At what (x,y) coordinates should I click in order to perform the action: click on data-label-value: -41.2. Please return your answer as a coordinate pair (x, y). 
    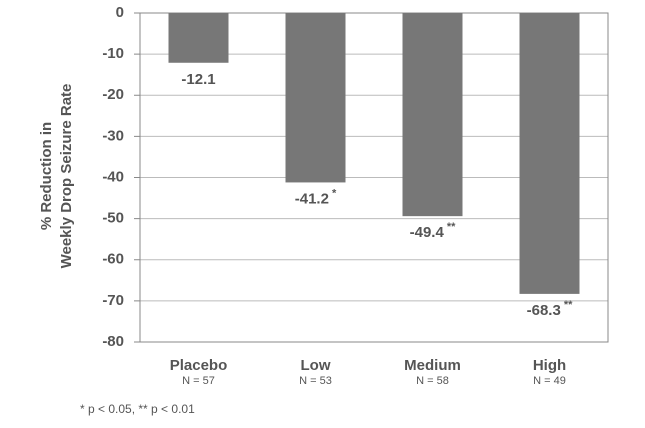
    Looking at the image, I should click on (312, 198).